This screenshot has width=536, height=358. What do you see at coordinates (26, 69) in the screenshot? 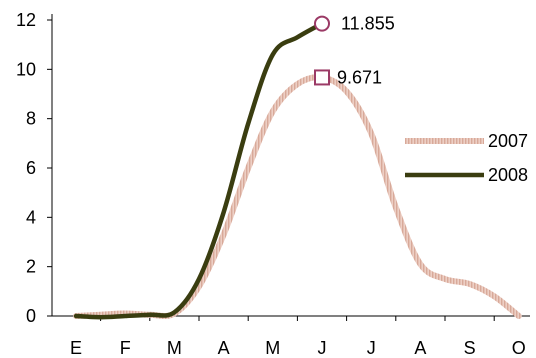
I see `y-tick-label: 10` at bounding box center [26, 69].